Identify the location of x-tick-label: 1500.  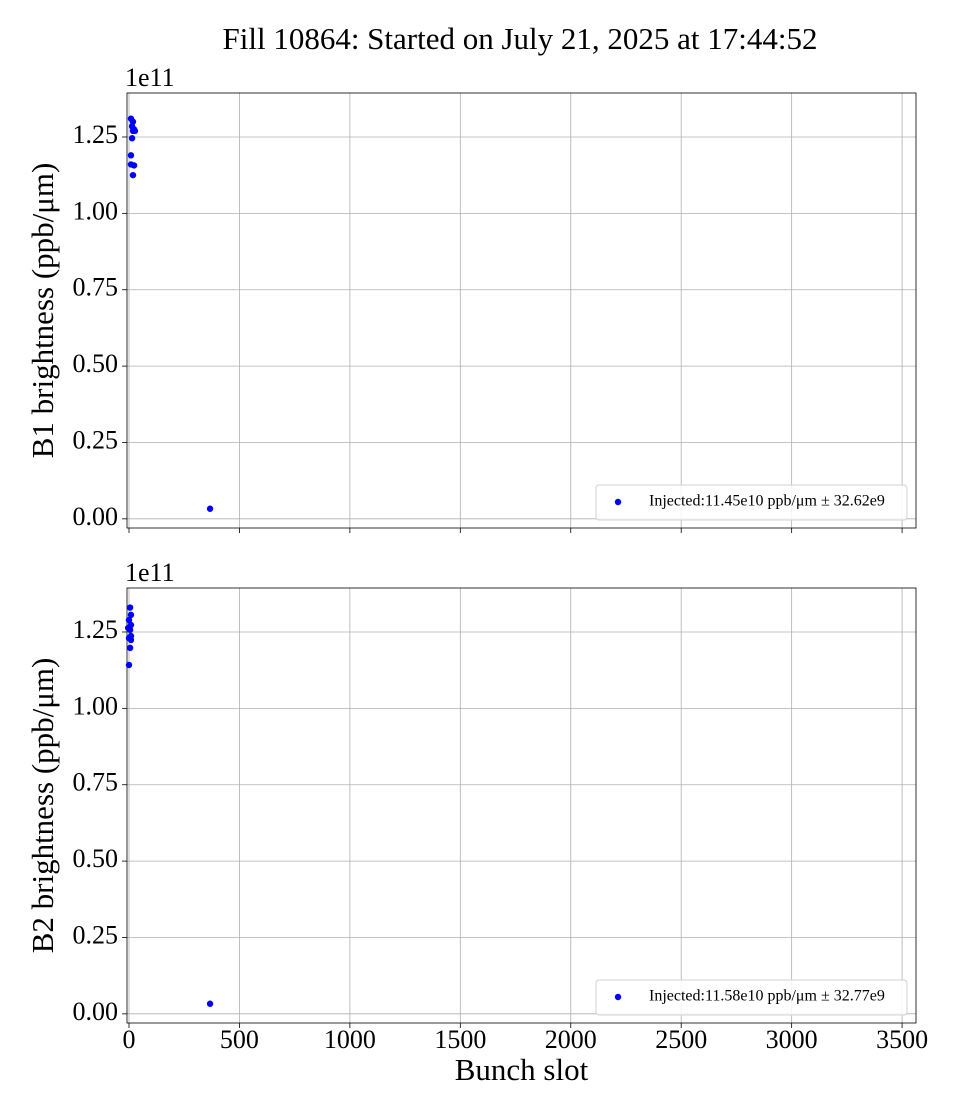
(460, 1039).